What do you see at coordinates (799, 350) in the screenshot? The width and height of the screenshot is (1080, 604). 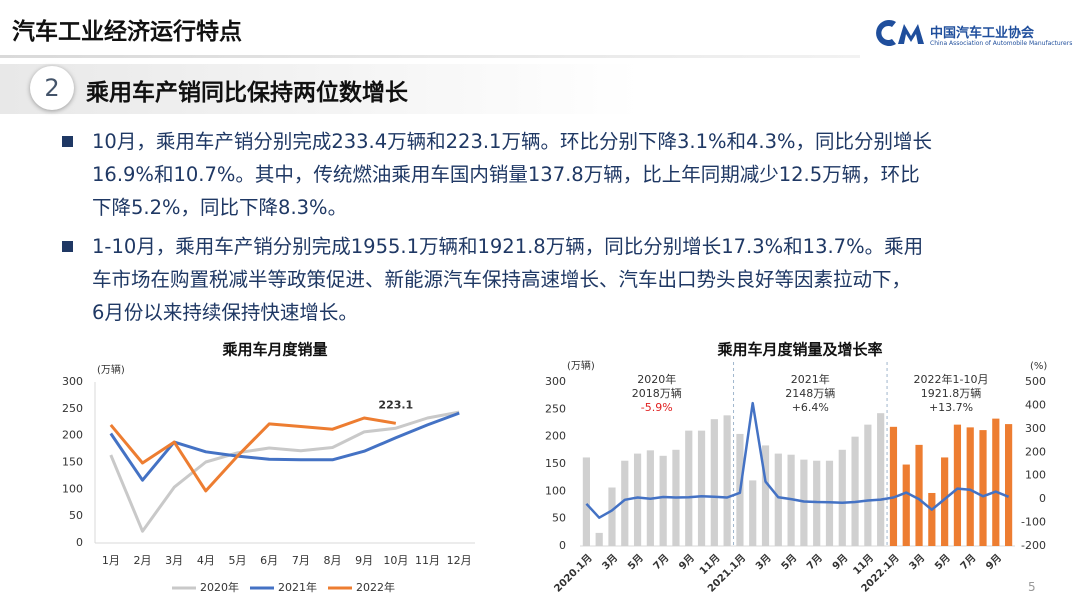 I see `chart-title: 乘用车月度销量及增长率` at bounding box center [799, 350].